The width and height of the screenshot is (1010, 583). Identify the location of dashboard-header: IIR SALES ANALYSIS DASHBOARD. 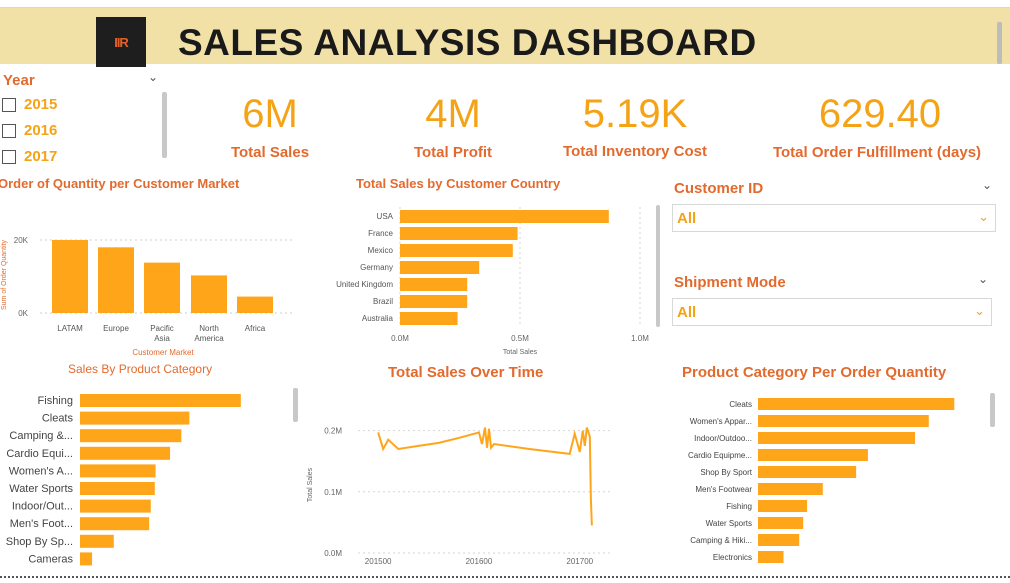
(505, 37).